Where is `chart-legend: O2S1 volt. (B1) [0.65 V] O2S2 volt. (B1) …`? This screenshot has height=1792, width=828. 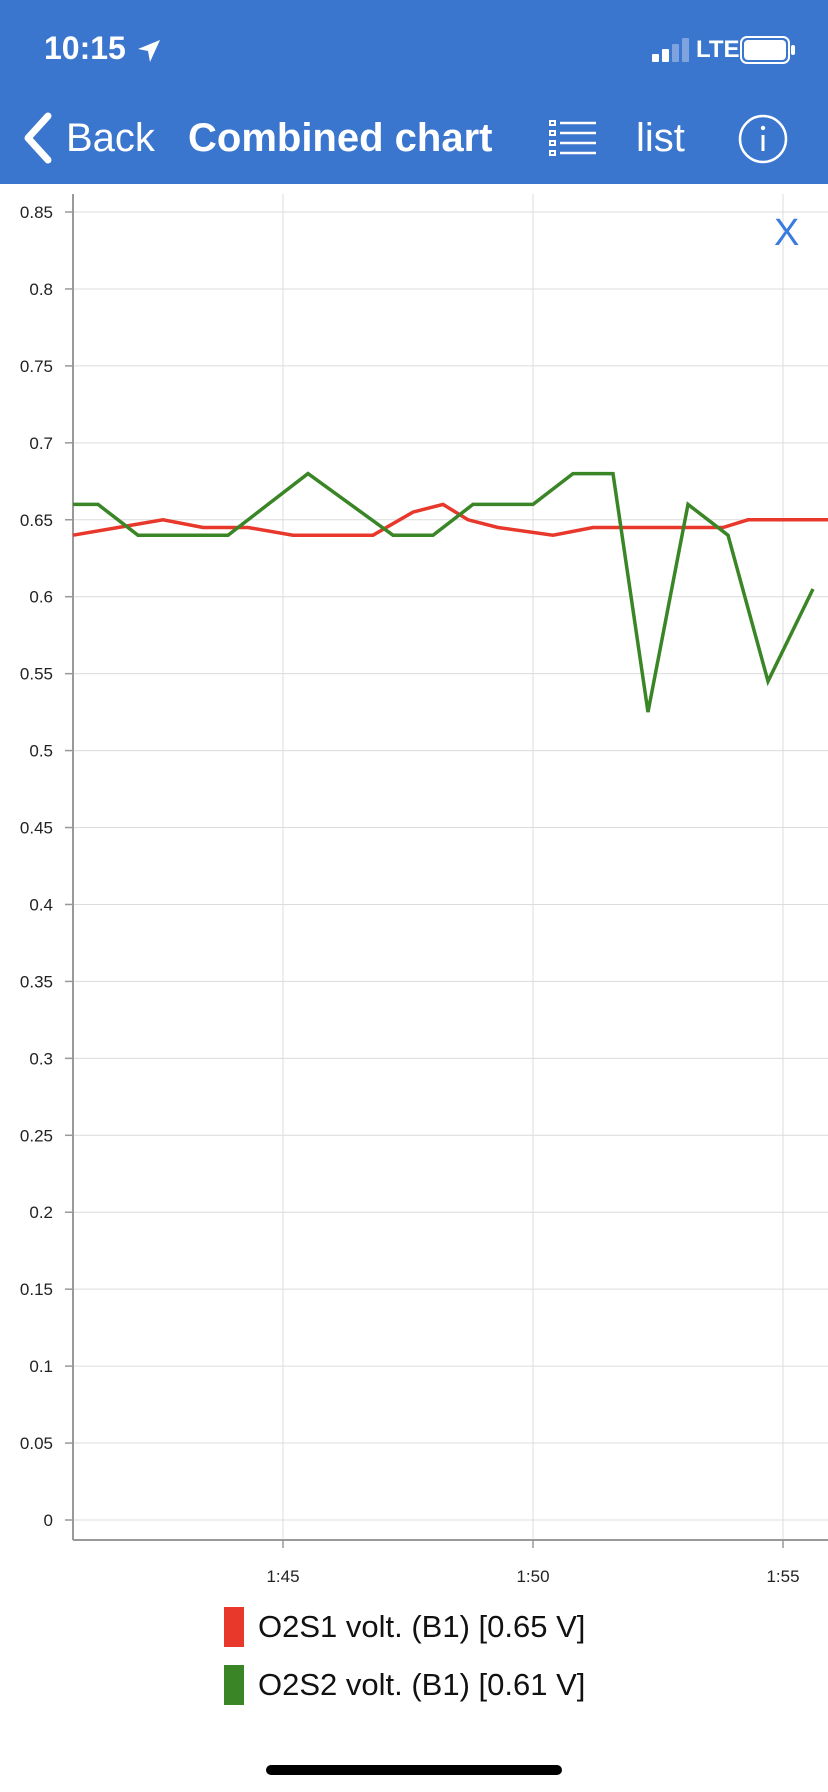 chart-legend: O2S1 volt. (B1) [0.65 V] O2S2 volt. (B1) … is located at coordinates (404, 1656).